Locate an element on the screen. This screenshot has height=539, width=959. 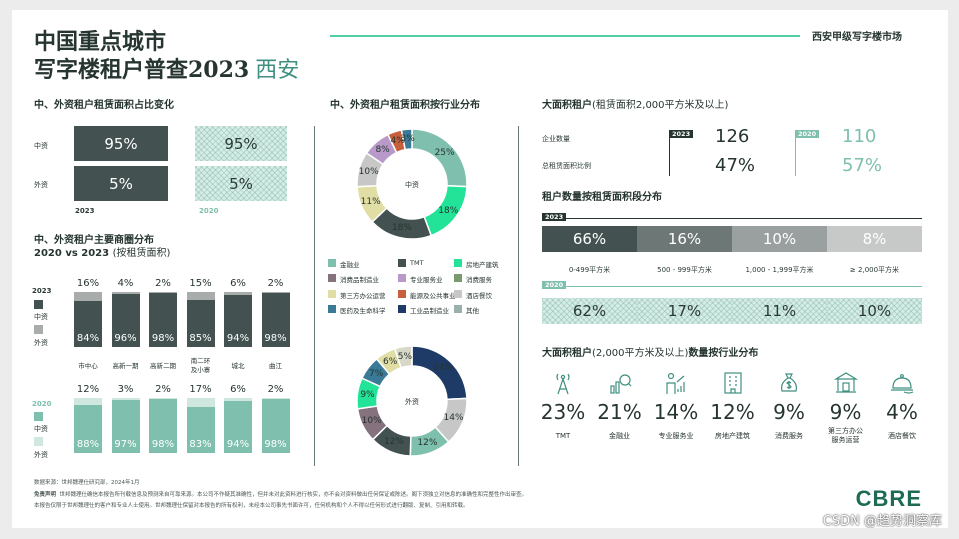
legend-2023-cn-swatch is located at coordinates (38, 304).